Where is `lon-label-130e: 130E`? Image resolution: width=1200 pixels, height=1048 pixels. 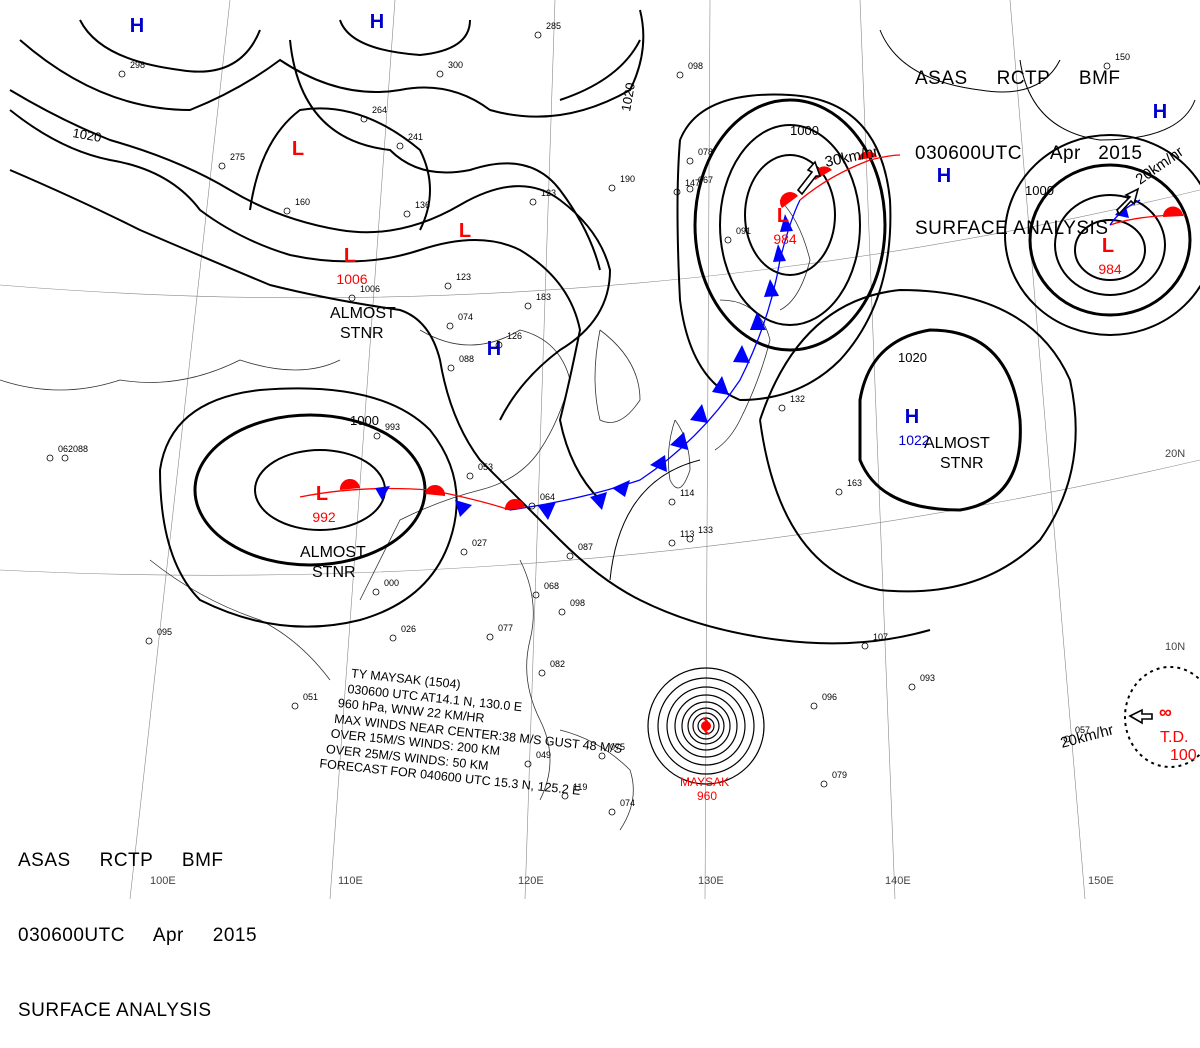
lon-label-130e: 130E is located at coordinates (711, 881).